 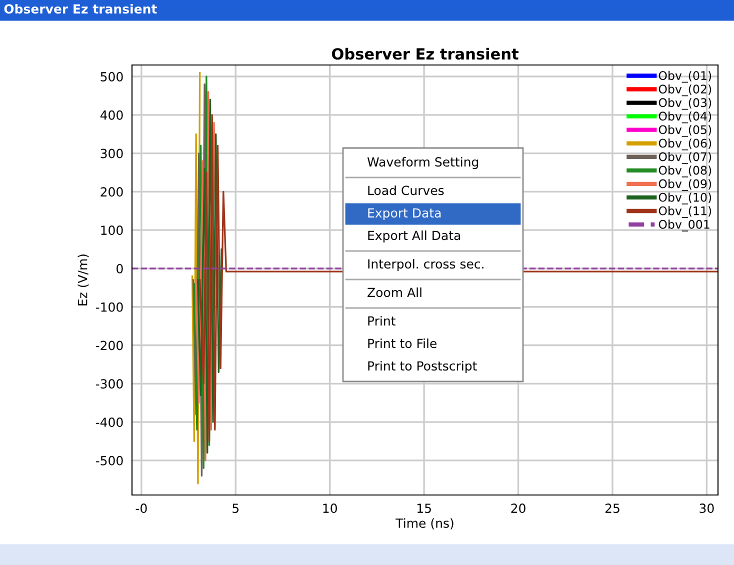 What do you see at coordinates (111, 153) in the screenshot?
I see `y-tick-label: 300` at bounding box center [111, 153].